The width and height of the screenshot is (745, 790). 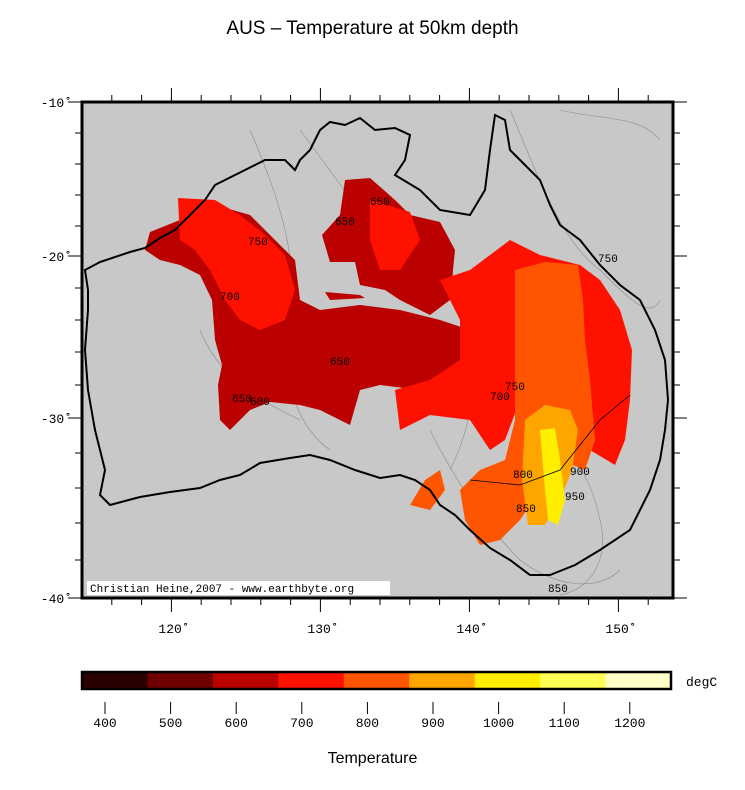 I want to click on lon-label: 140˚, so click(x=471, y=629).